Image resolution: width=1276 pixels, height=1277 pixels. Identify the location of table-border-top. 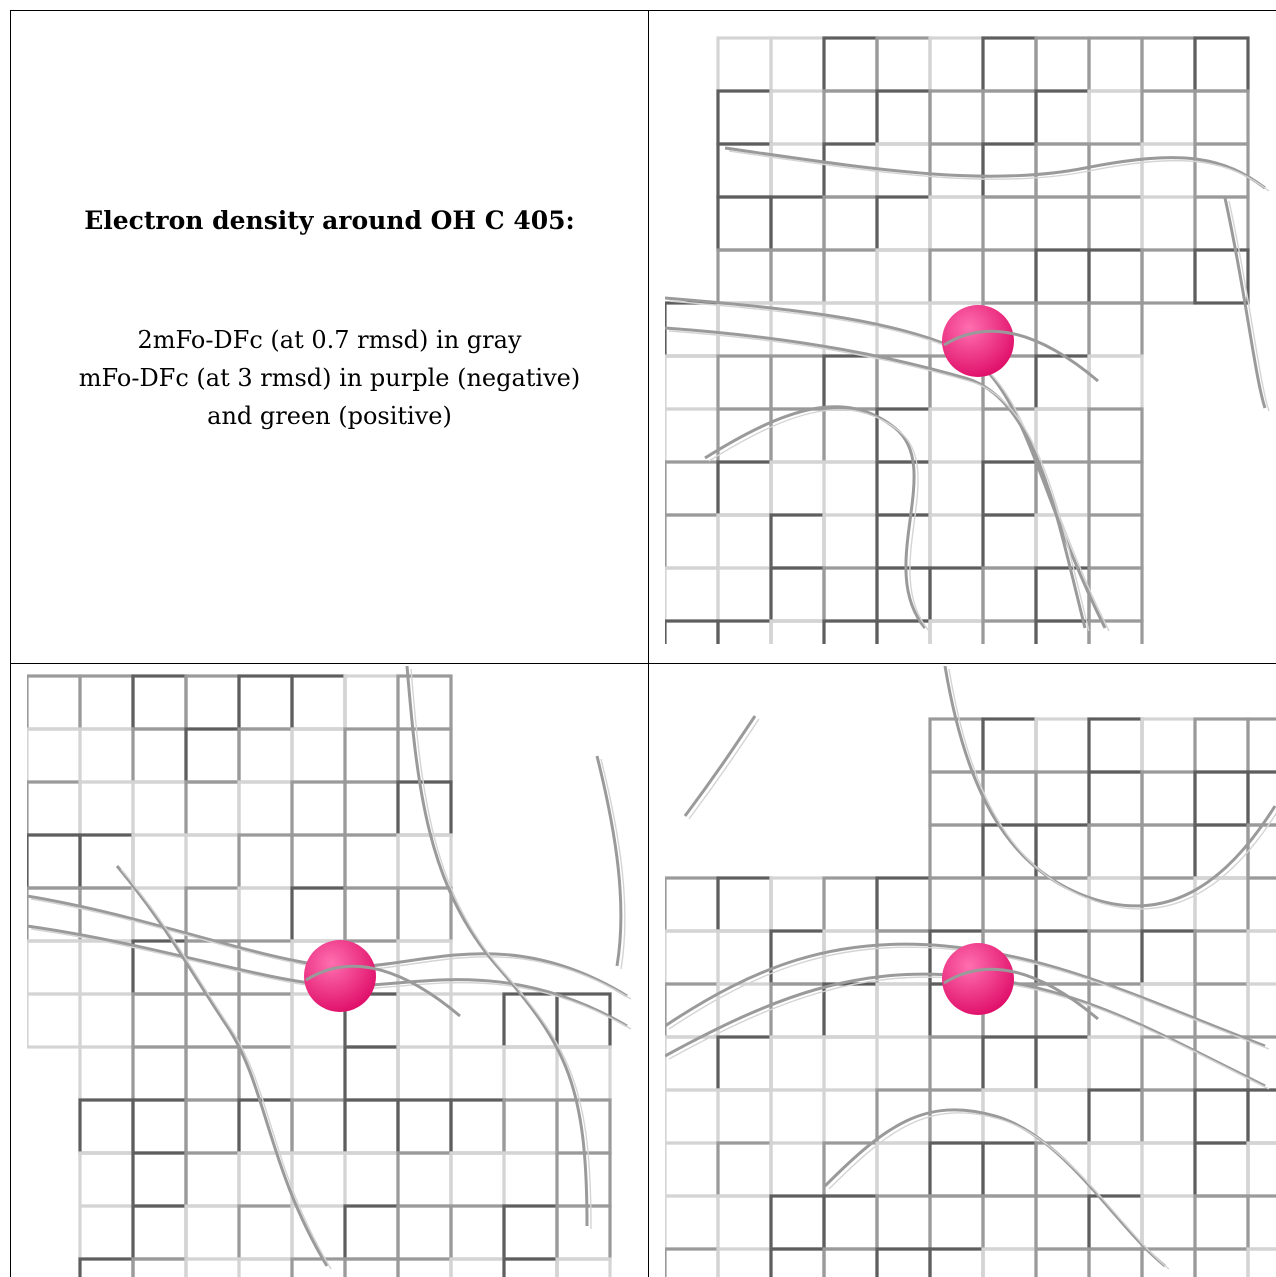
(643, 10).